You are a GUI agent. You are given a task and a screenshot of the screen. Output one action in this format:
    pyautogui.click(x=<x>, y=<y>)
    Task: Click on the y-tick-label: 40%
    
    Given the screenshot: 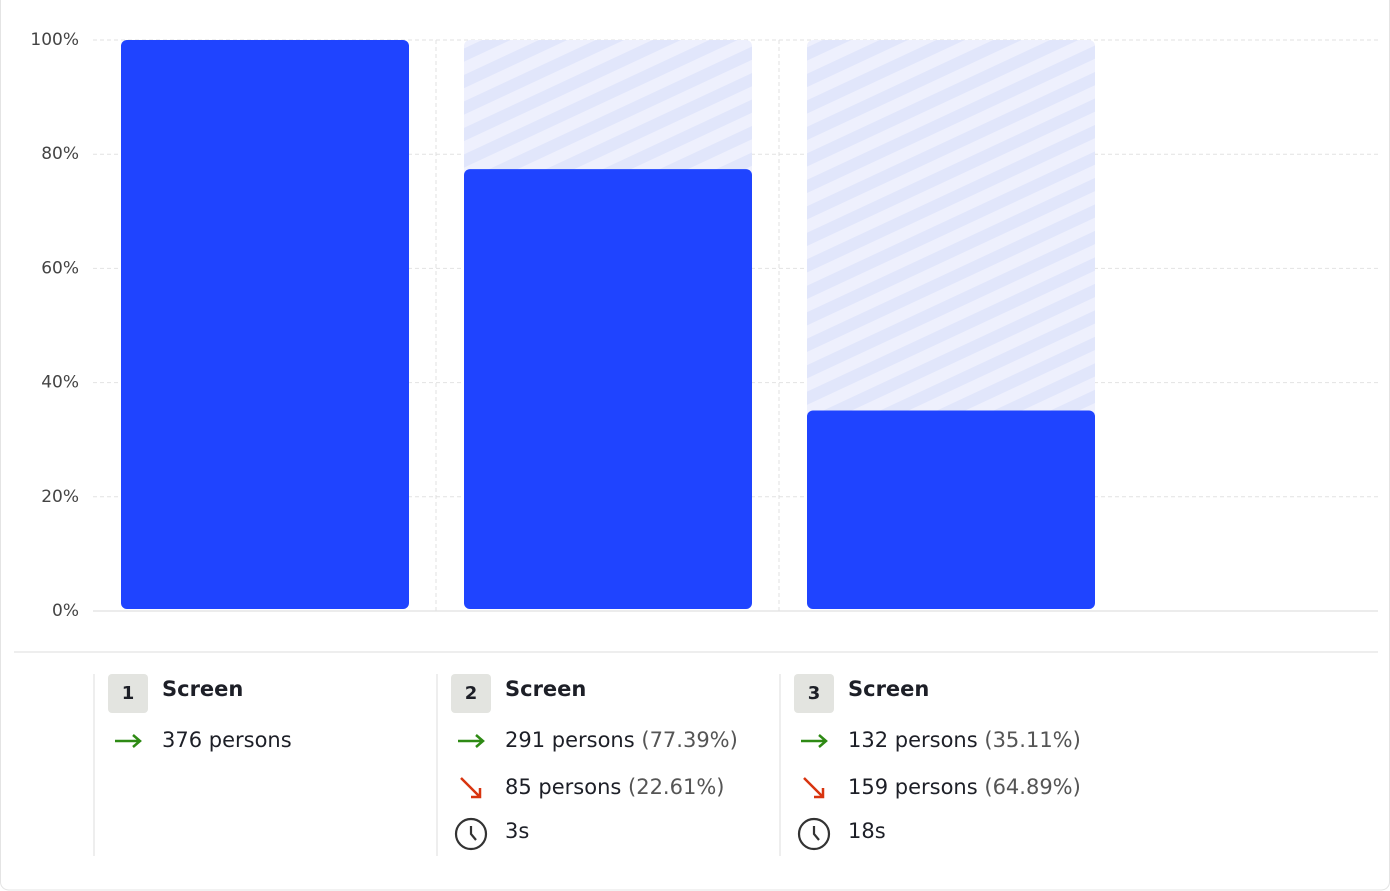 What is the action you would take?
    pyautogui.click(x=60, y=383)
    